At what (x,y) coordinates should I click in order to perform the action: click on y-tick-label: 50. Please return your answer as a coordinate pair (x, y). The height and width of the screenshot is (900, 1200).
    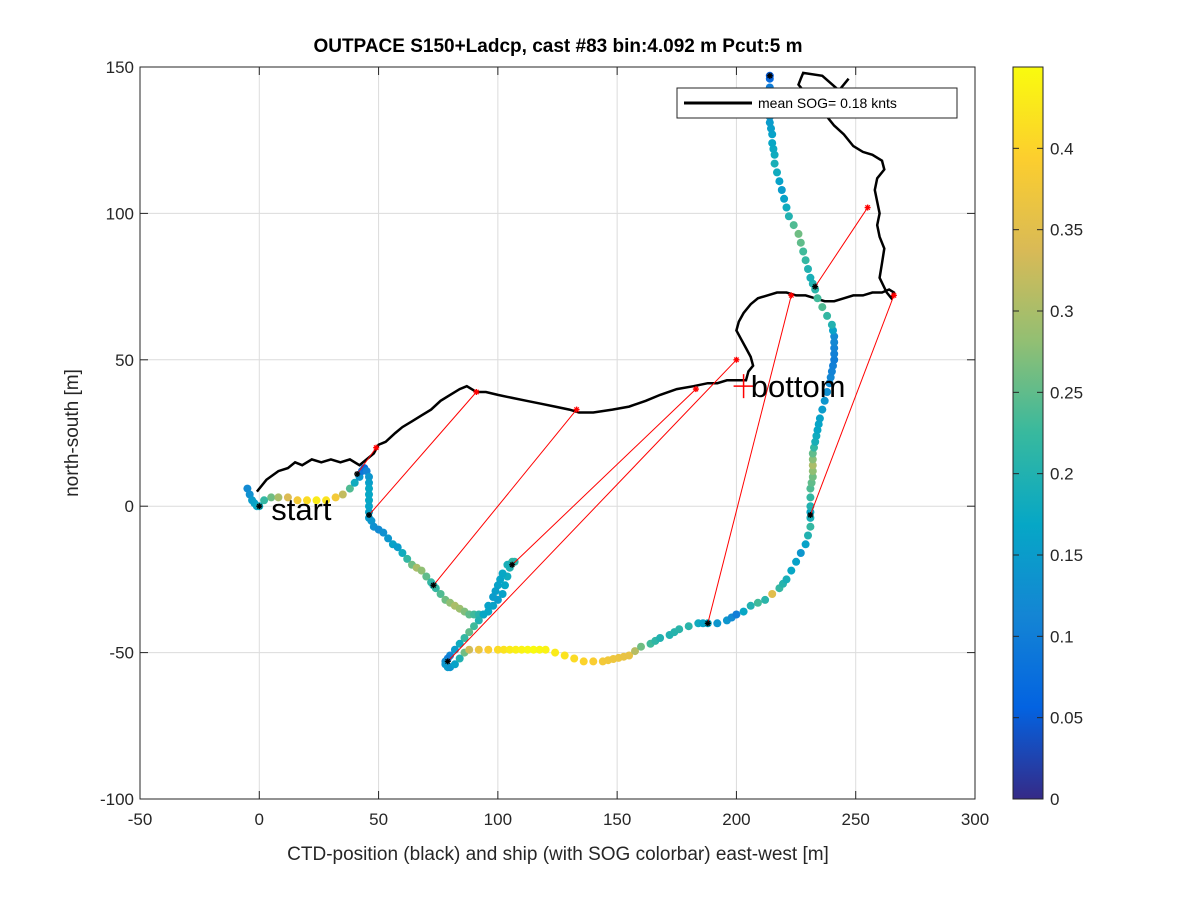
    Looking at the image, I should click on (124, 360).